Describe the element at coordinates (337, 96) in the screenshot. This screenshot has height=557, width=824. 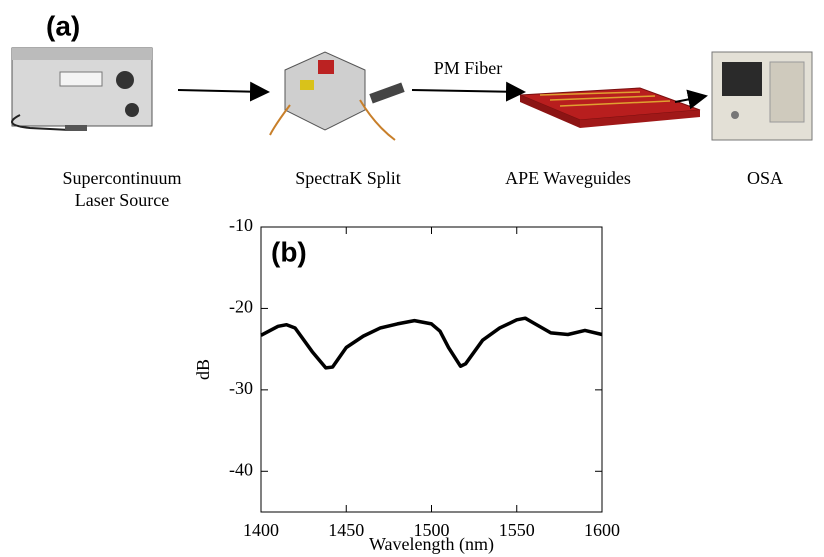
I see `splitter-icon` at that location.